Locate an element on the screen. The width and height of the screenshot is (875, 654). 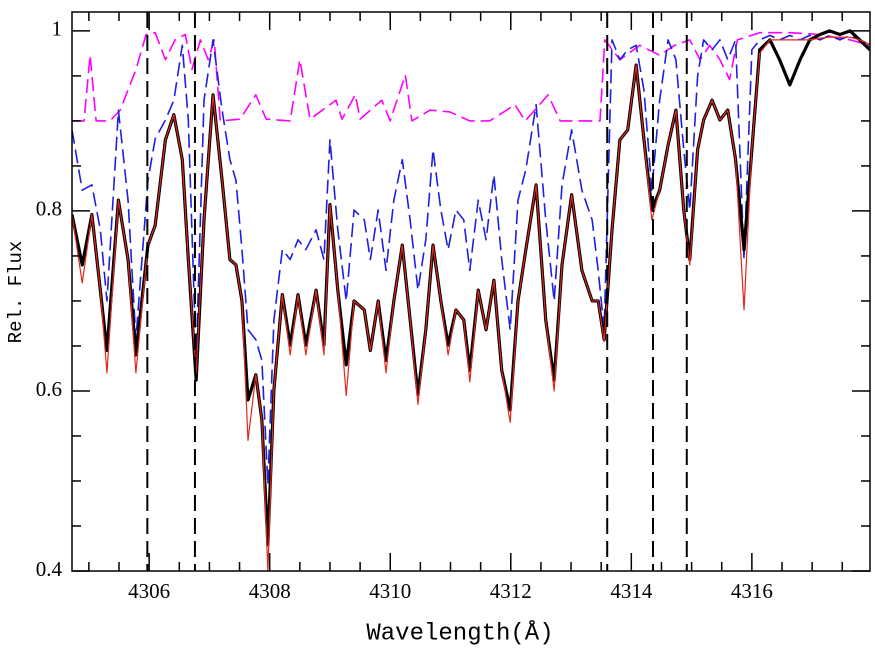
y-axis-label: Rel. Flux is located at coordinates (16, 292).